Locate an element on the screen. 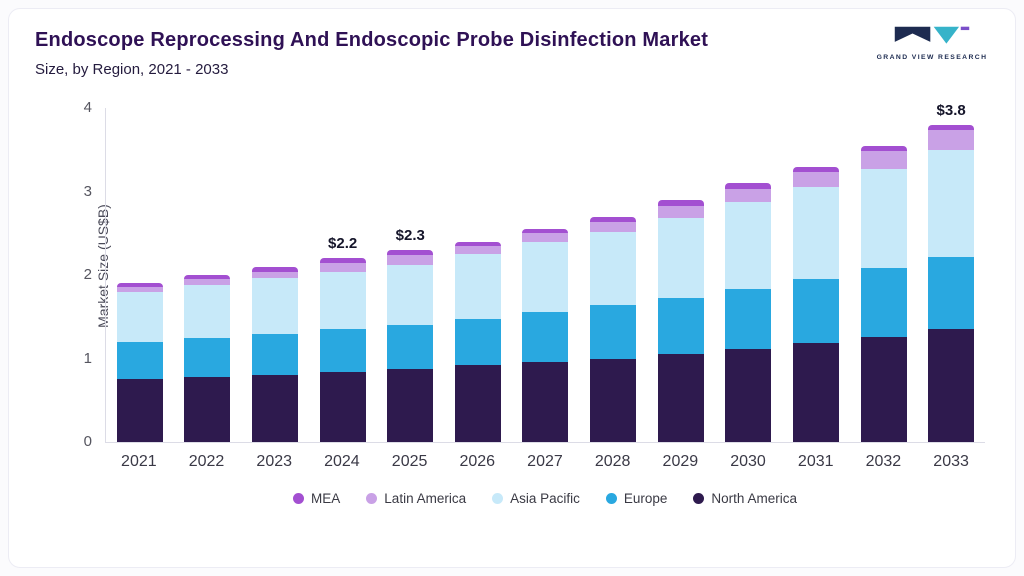  y-tick-label: 3 is located at coordinates (87, 191).